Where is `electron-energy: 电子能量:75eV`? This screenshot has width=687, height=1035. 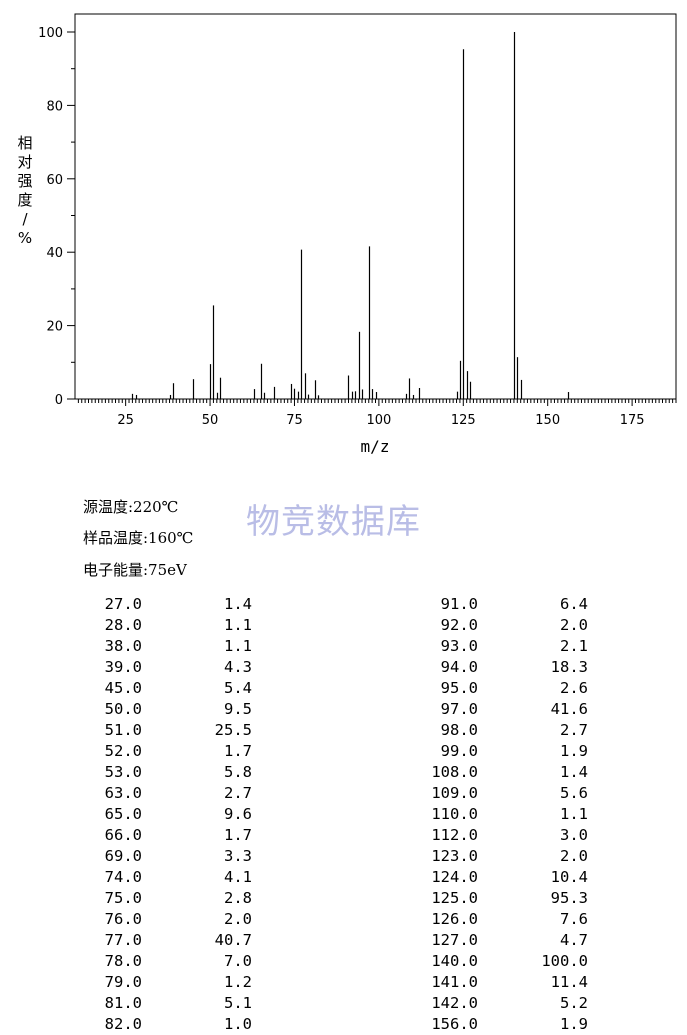 electron-energy: 电子能量:75eV is located at coordinates (135, 570).